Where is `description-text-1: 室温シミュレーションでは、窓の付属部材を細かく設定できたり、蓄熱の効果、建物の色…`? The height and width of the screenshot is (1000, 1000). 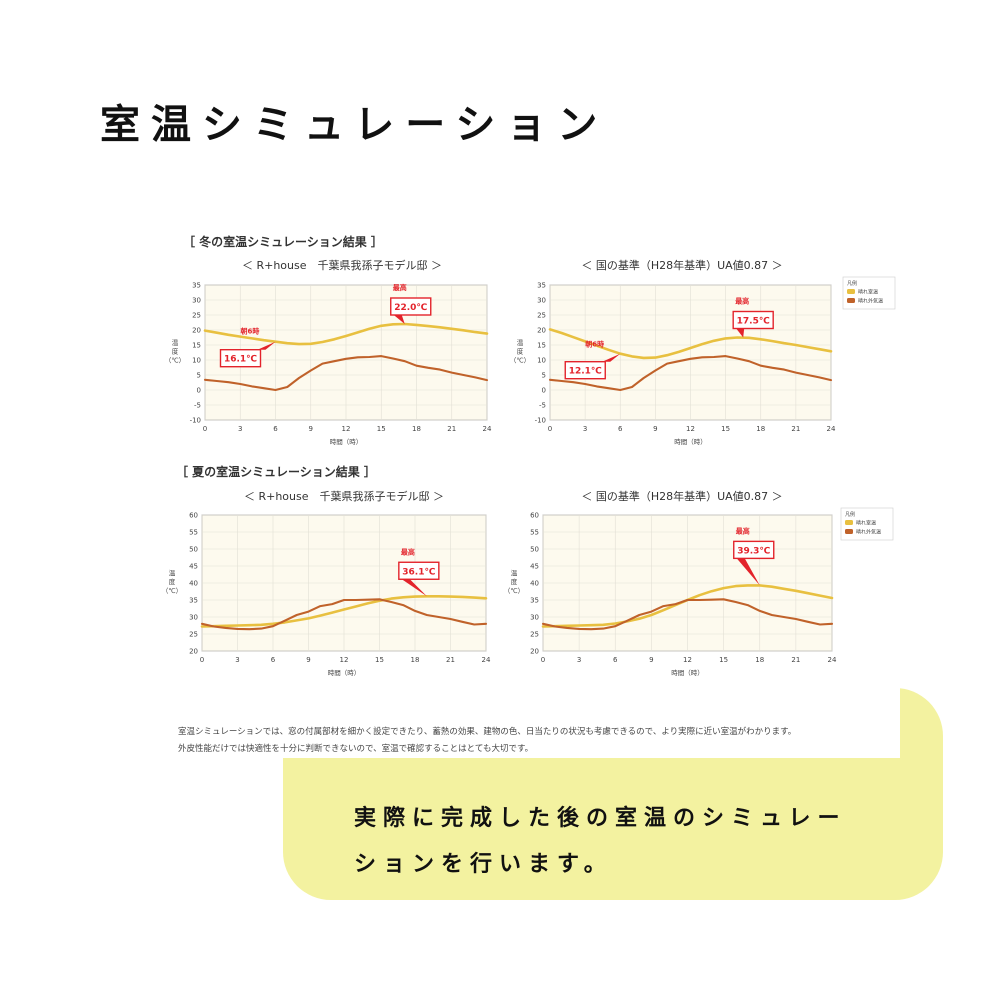 description-text-1: 室温シミュレーションでは、窓の付属部材を細かく設定できたり、蓄熱の効果、建物の色… is located at coordinates (487, 732).